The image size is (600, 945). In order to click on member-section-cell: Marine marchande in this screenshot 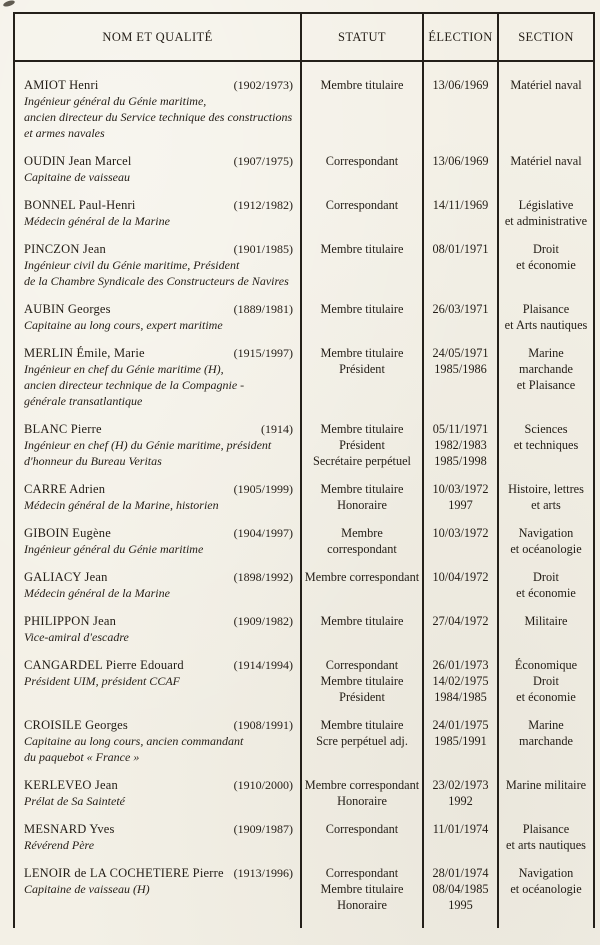, I will do `click(545, 735)`.